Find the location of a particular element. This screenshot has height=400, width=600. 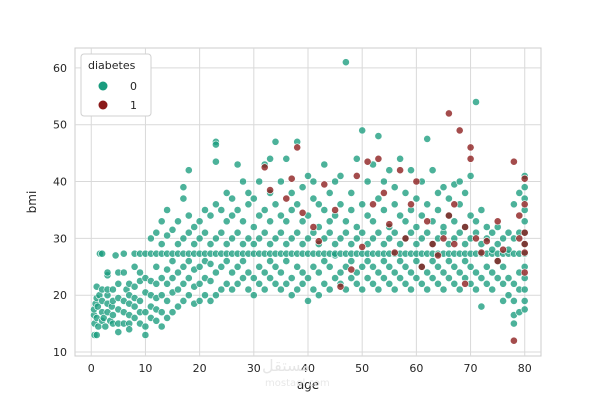

x-tick-label: 50 is located at coordinates (362, 368).